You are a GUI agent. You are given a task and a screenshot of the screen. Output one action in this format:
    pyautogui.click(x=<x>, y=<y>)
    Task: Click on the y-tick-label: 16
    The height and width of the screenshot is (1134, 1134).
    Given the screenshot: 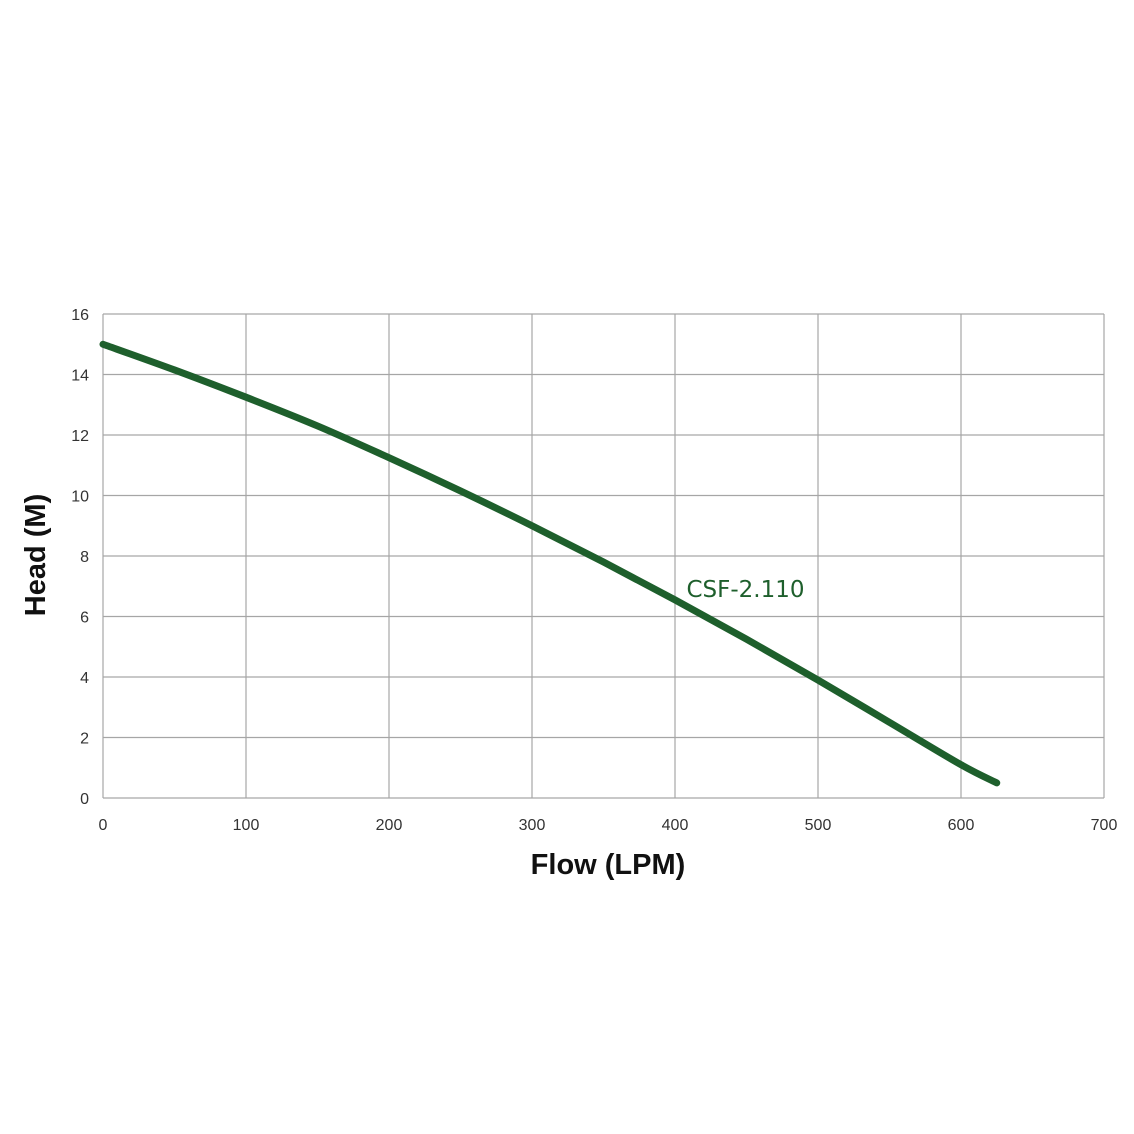 What is the action you would take?
    pyautogui.click(x=80, y=315)
    